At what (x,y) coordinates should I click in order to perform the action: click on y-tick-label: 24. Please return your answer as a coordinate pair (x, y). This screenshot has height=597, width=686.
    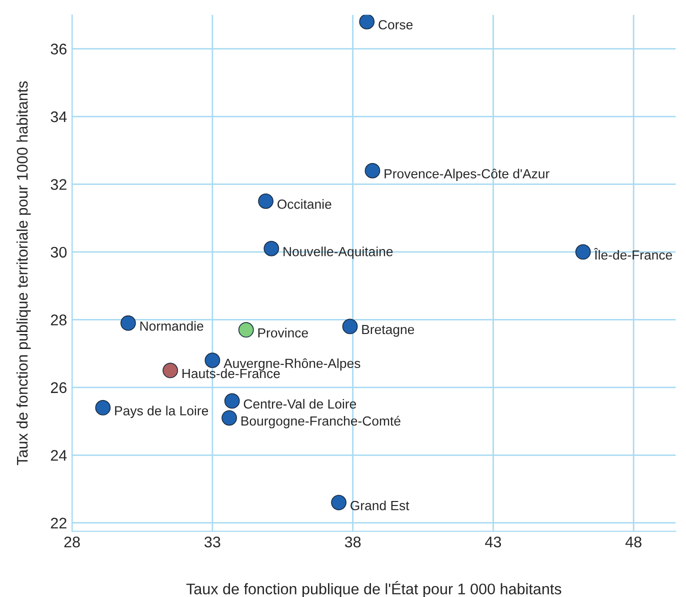
    Looking at the image, I should click on (58, 455).